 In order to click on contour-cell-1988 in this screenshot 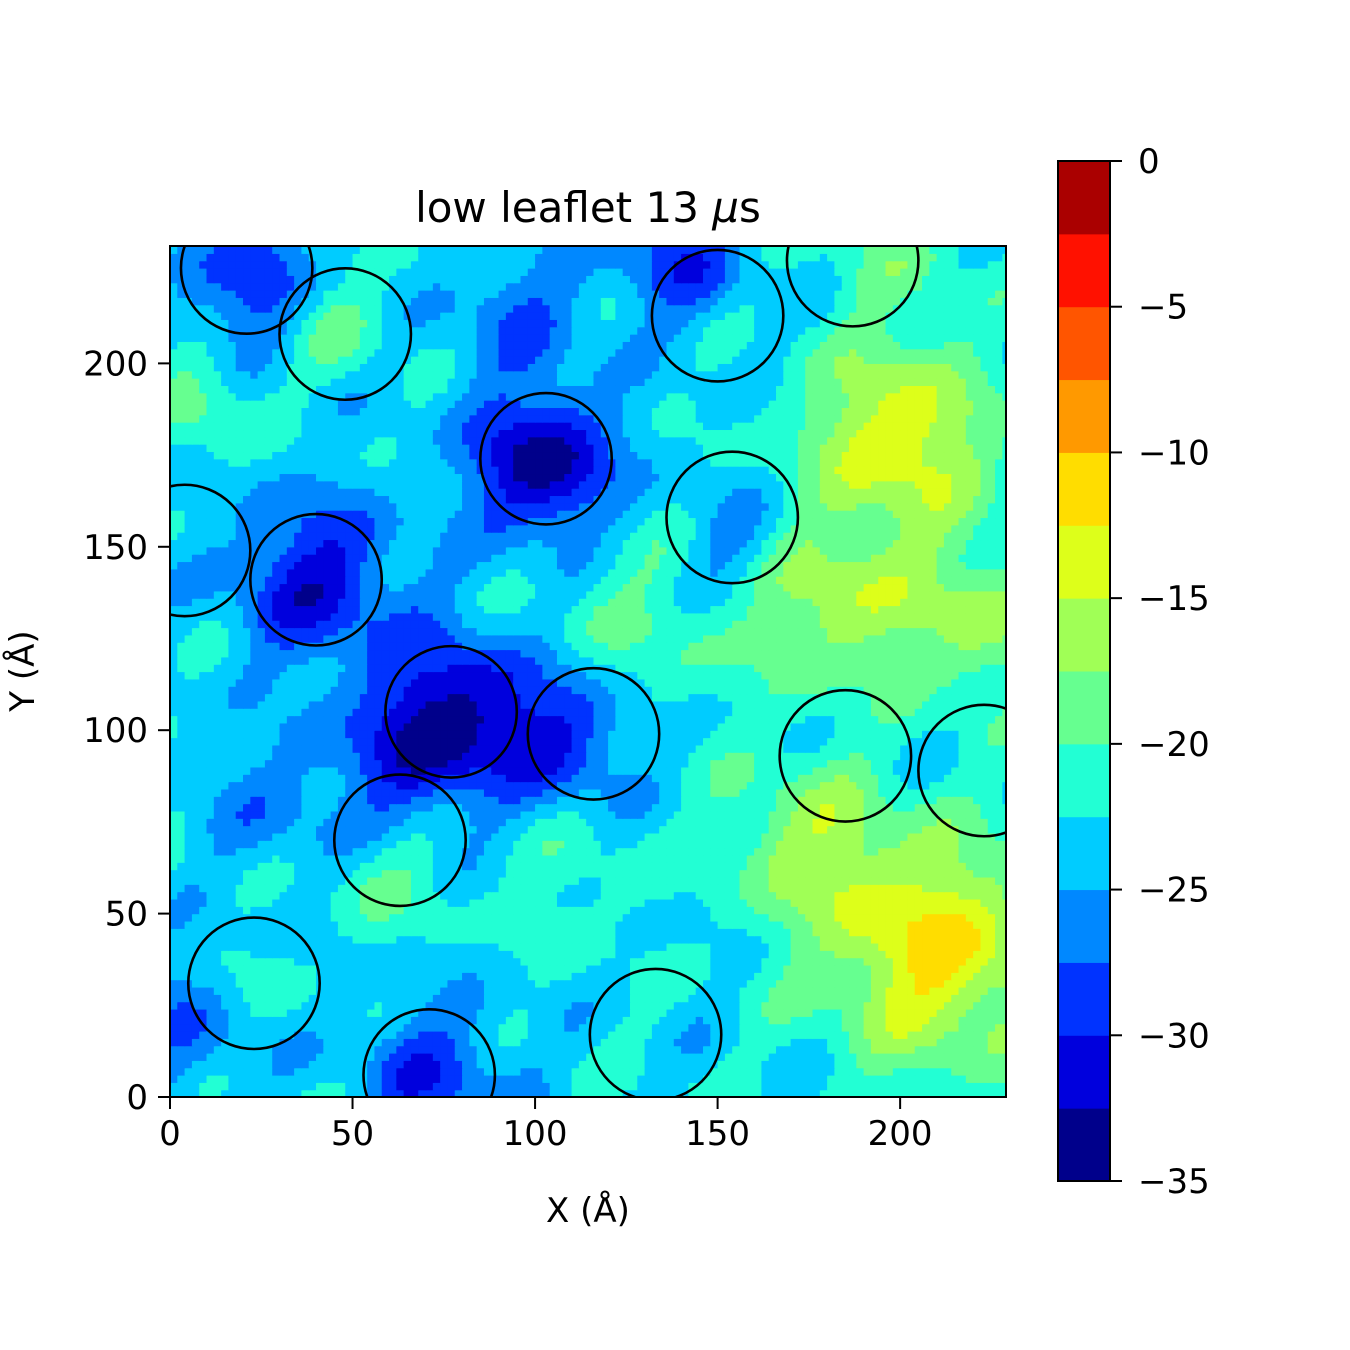, I will do `click(414, 968)`.